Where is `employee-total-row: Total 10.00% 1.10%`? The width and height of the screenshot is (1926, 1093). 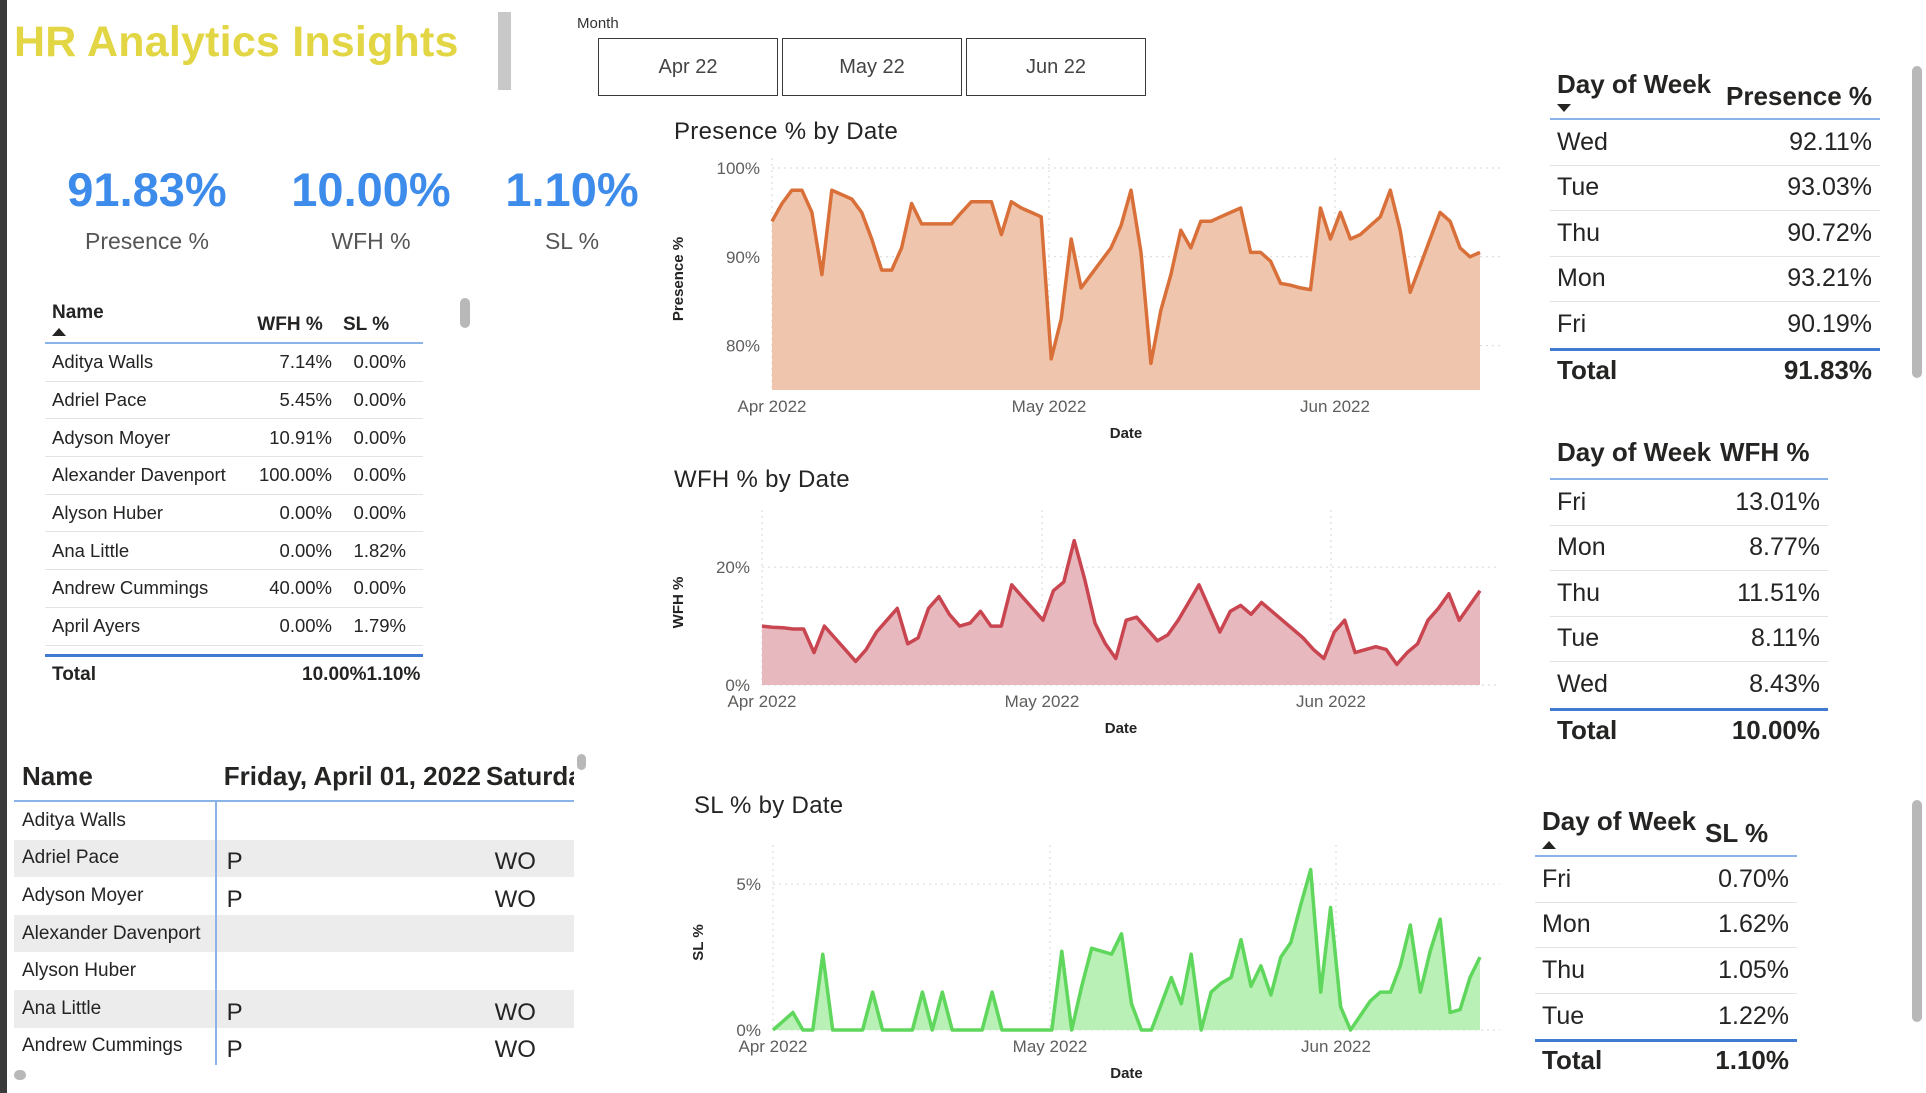 employee-total-row: Total 10.00% 1.10% is located at coordinates (234, 673).